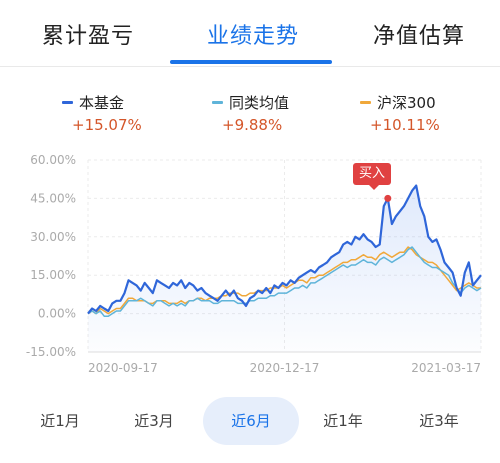  What do you see at coordinates (67, 102) in the screenshot?
I see `legend-swatch-fund` at bounding box center [67, 102].